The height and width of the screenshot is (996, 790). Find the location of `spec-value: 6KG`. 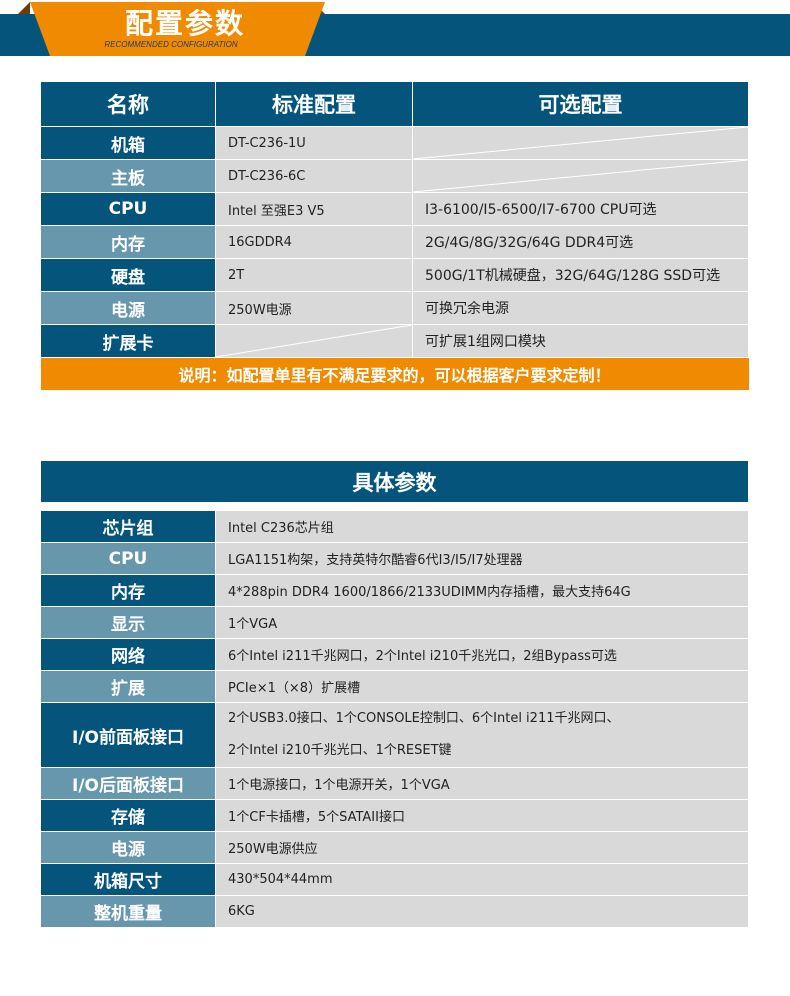

spec-value: 6KG is located at coordinates (241, 911).